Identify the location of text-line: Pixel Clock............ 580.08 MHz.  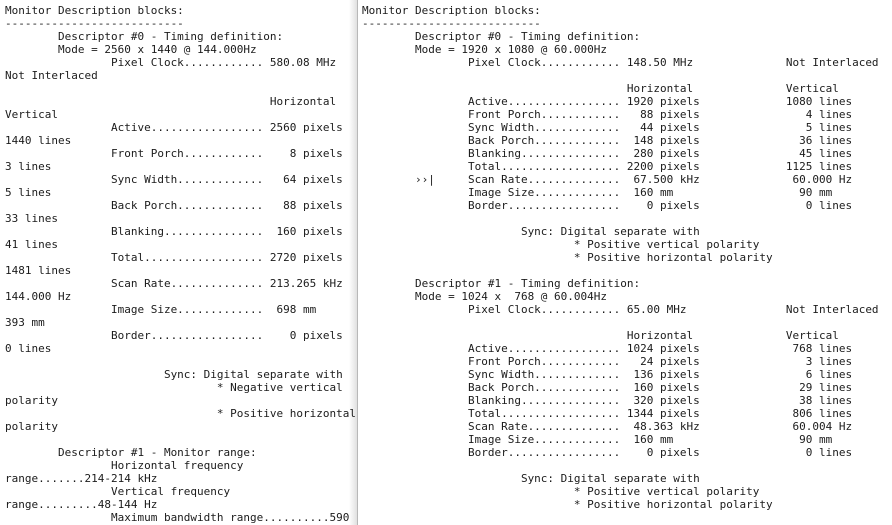
(171, 62).